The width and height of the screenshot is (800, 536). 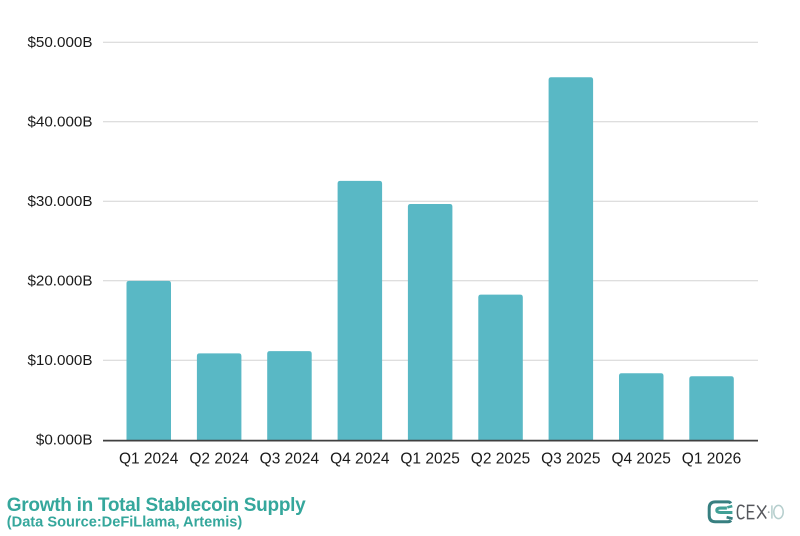 I want to click on svg-text: $10.000B, so click(x=59, y=360).